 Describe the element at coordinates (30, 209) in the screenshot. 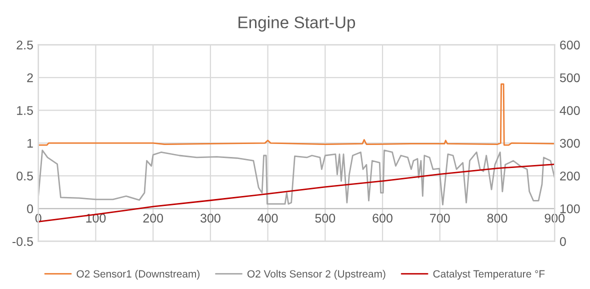

I see `y-tick-label: 0` at that location.